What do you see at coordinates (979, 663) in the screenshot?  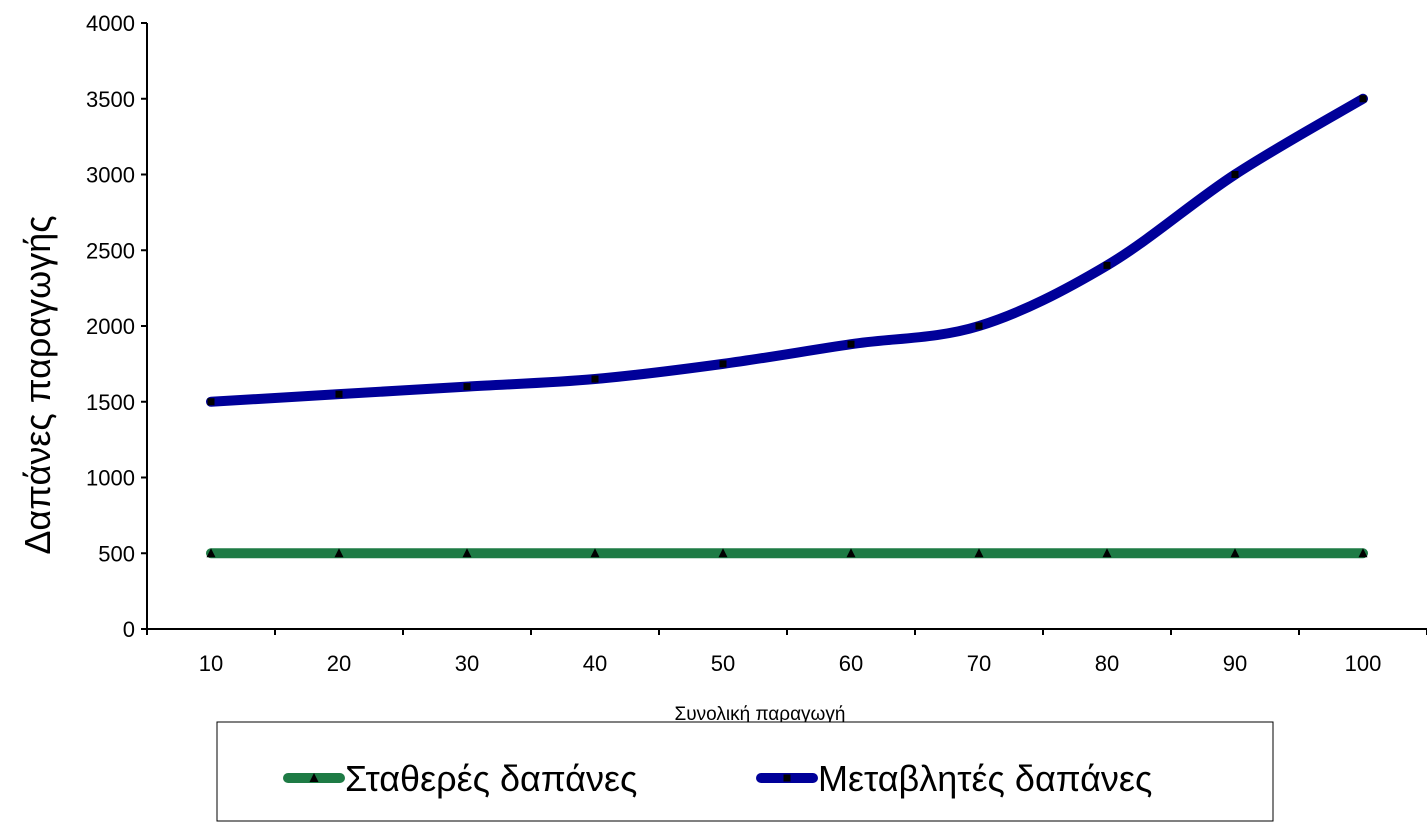 I see `x-tick-label: 70` at bounding box center [979, 663].